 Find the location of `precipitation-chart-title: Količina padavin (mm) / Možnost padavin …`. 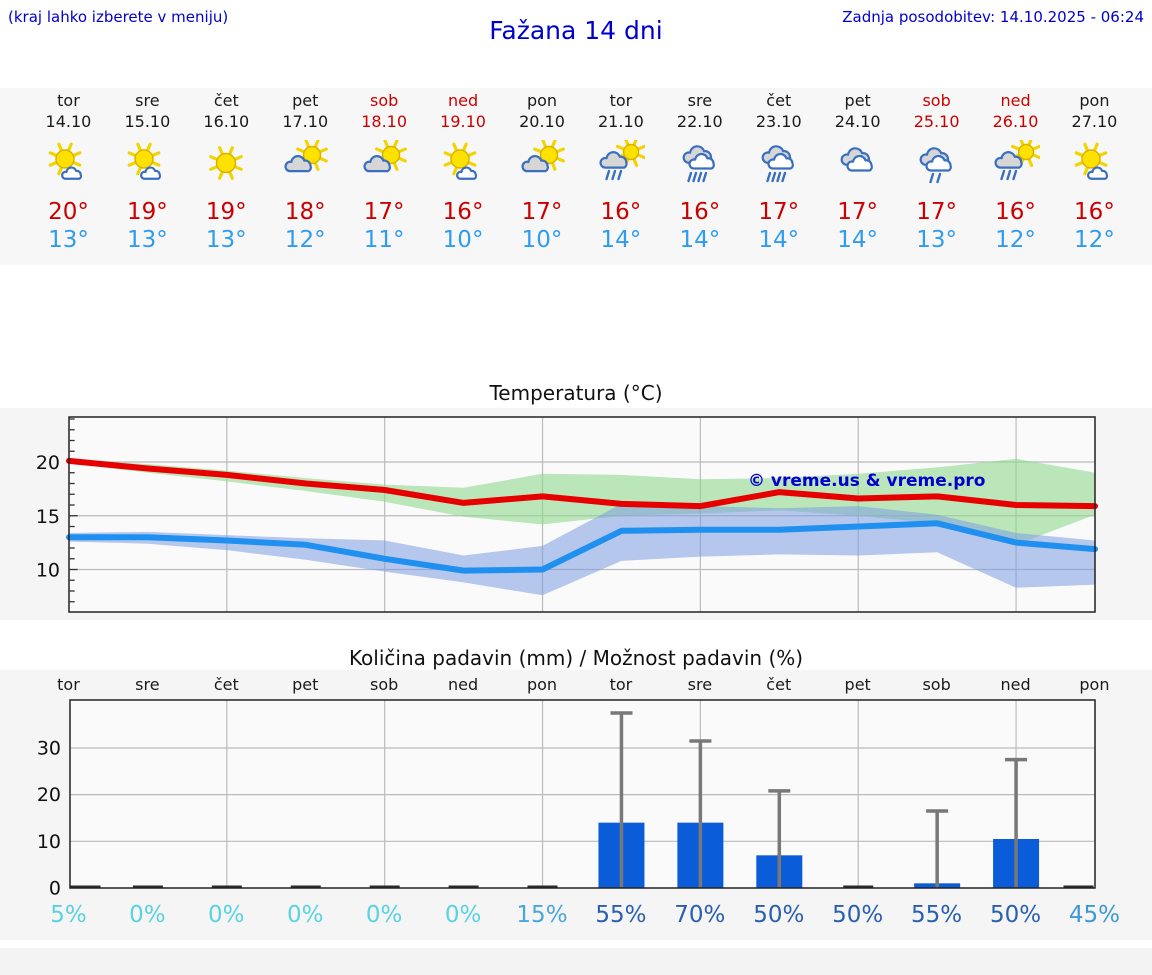

precipitation-chart-title: Količina padavin (mm) / Možnost padavin … is located at coordinates (576, 658).